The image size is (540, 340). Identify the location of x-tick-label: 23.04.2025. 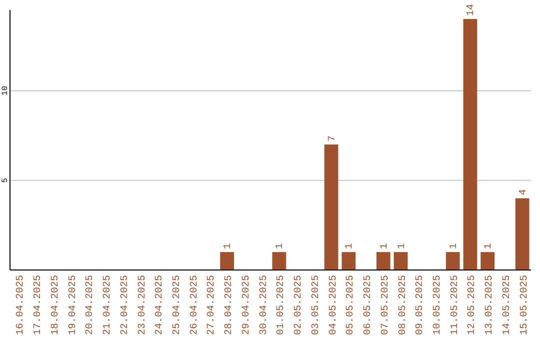
(142, 305).